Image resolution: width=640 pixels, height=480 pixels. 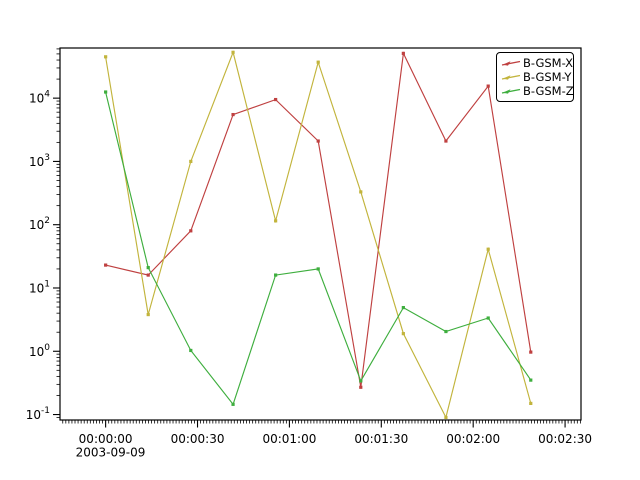 I want to click on legend-item: B-GSM-X, so click(x=537, y=63).